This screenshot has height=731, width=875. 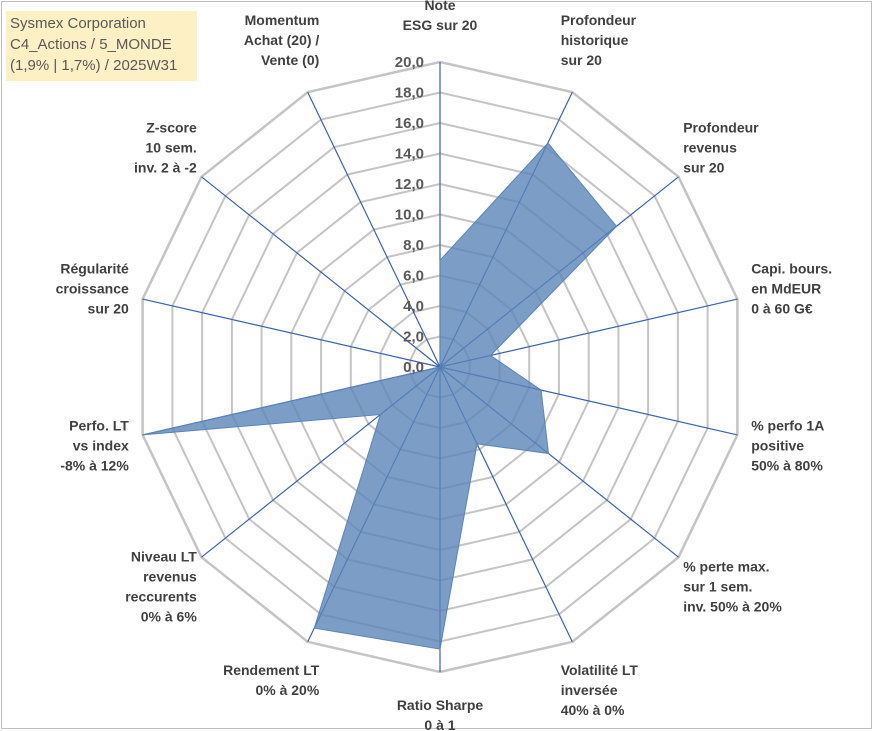 I want to click on tick-label: 16,0, so click(x=409, y=123).